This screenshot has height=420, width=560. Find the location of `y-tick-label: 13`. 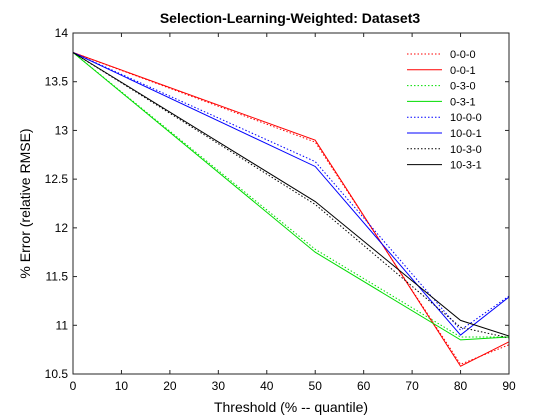

y-tick-label: 13 is located at coordinates (62, 130).